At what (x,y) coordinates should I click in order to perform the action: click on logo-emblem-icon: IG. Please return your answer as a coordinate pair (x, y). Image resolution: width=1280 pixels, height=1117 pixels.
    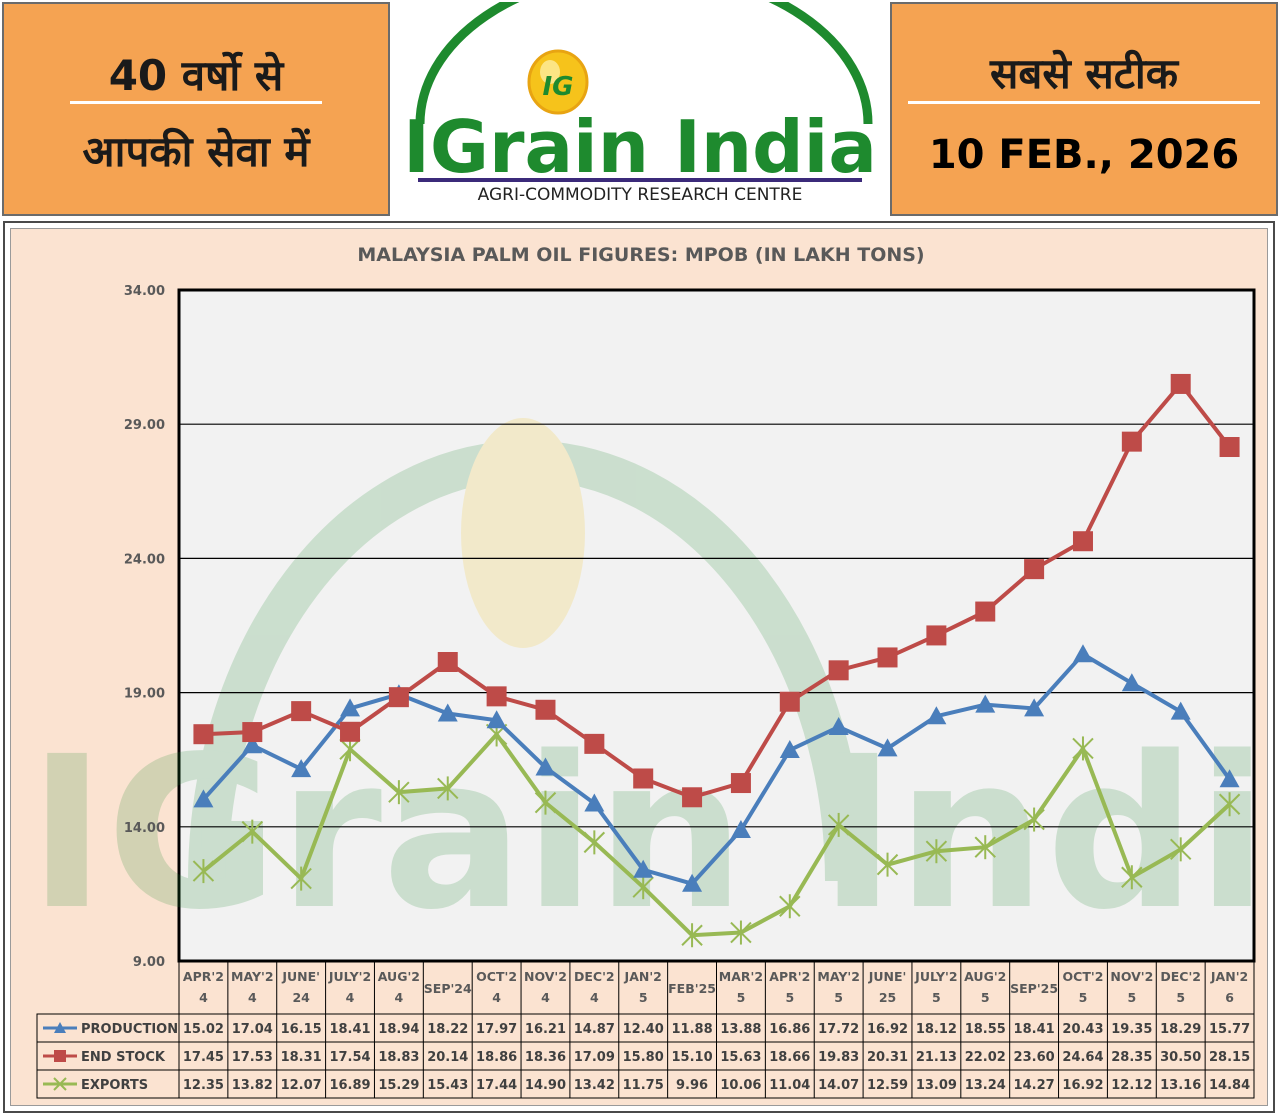
    Looking at the image, I should click on (558, 82).